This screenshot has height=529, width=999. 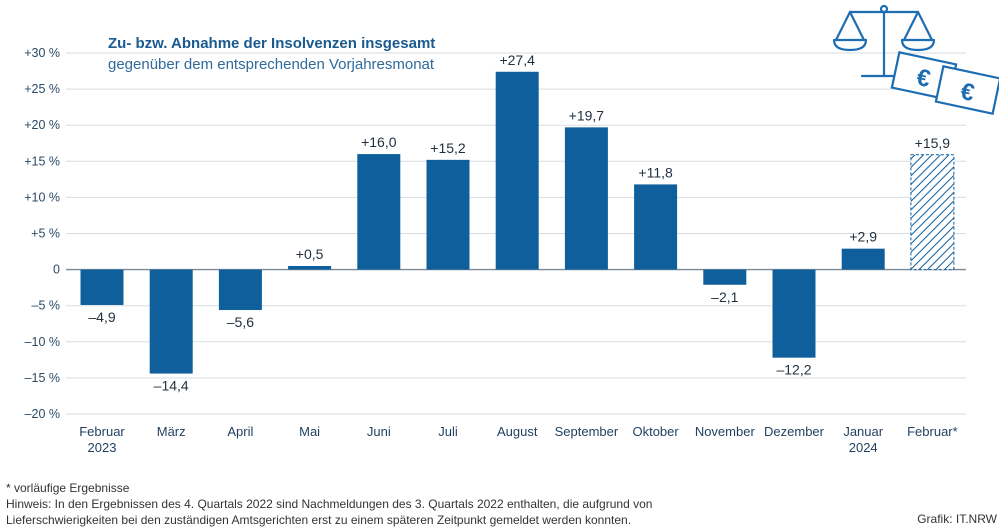 I want to click on x-tick-label: März, so click(x=171, y=431).